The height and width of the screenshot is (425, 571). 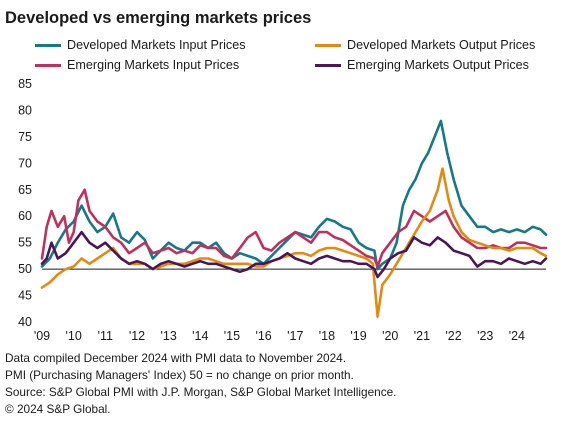 What do you see at coordinates (453, 336) in the screenshot?
I see `x-tick-label-22: '22` at bounding box center [453, 336].